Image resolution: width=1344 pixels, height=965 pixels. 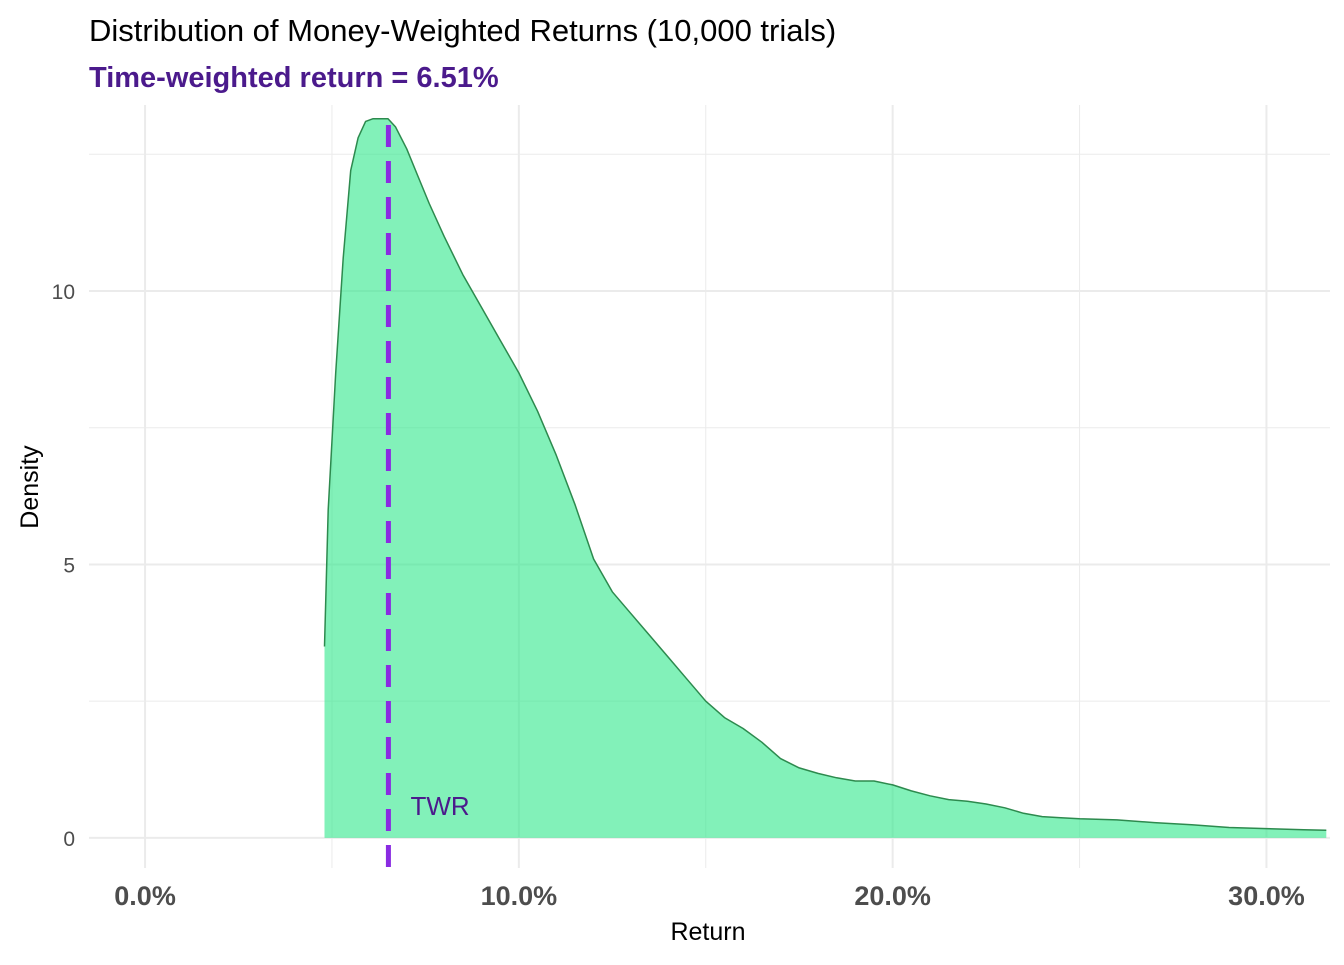 What do you see at coordinates (69, 565) in the screenshot?
I see `y-tick-label: 5` at bounding box center [69, 565].